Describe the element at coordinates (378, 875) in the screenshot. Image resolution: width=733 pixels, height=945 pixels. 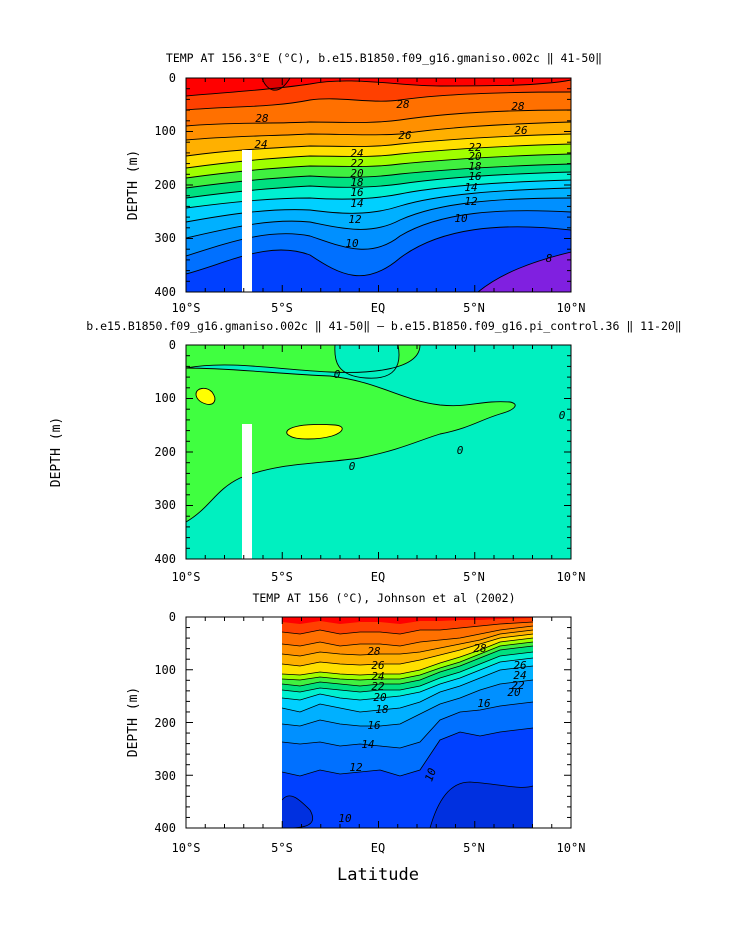
I see `x-axis-label: Latitude` at that location.